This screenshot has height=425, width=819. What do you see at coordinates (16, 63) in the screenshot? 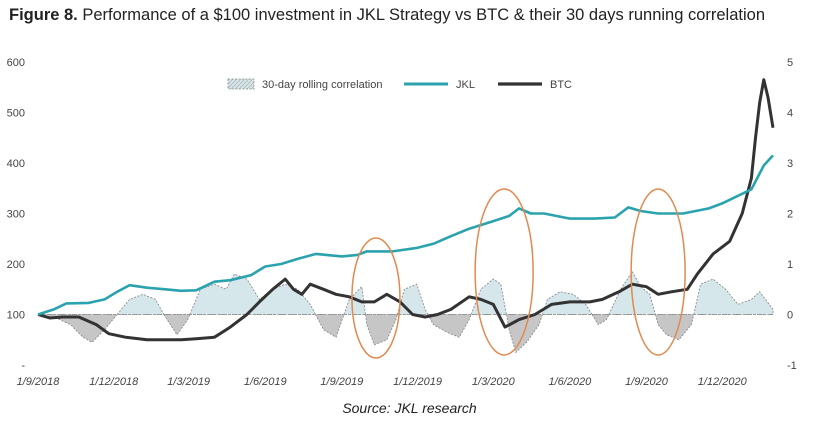
I see `y-left-tick-0: 600` at bounding box center [16, 63].